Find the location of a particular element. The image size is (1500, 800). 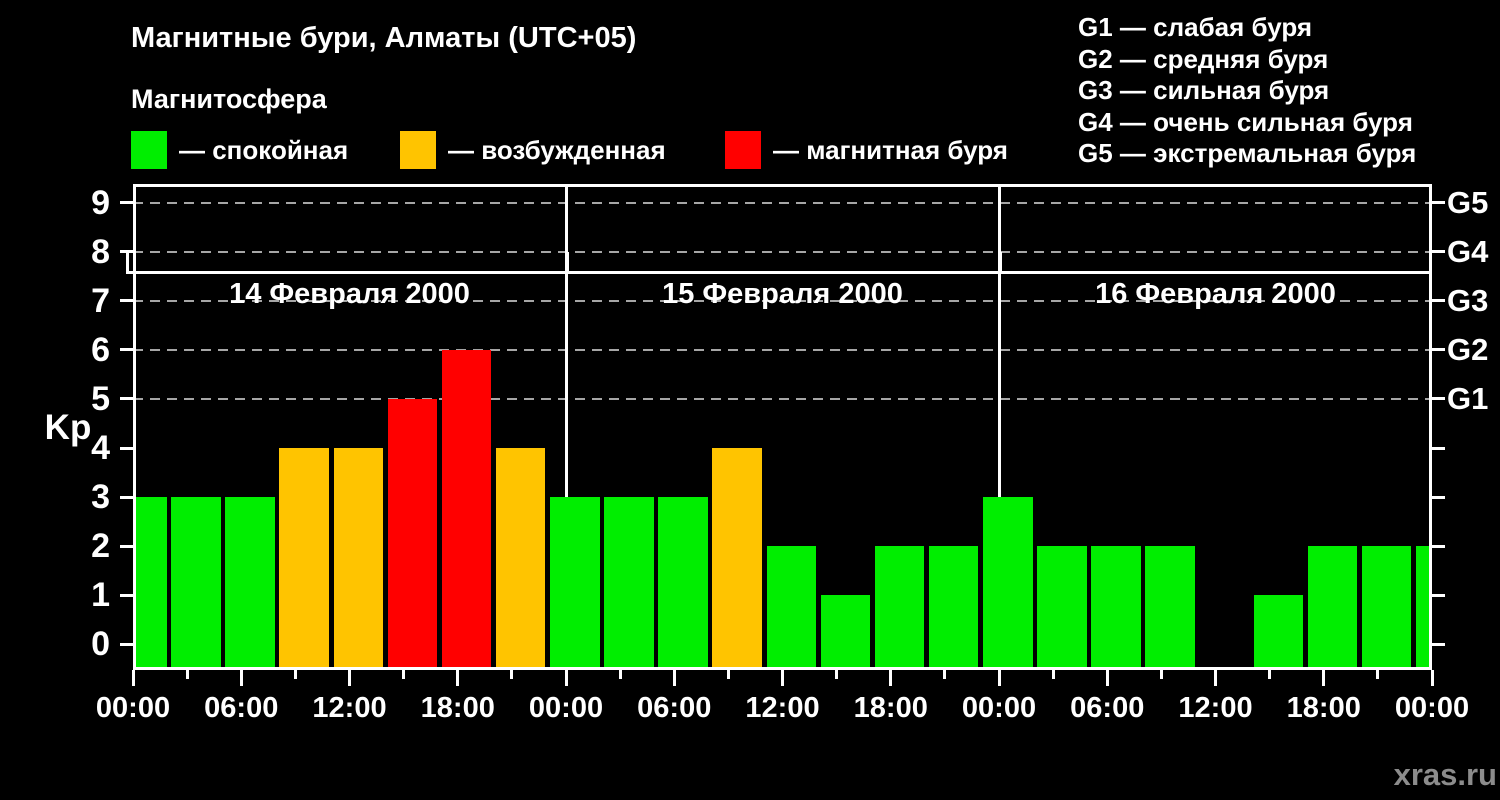

y-tick-label: 4 is located at coordinates (100, 448).